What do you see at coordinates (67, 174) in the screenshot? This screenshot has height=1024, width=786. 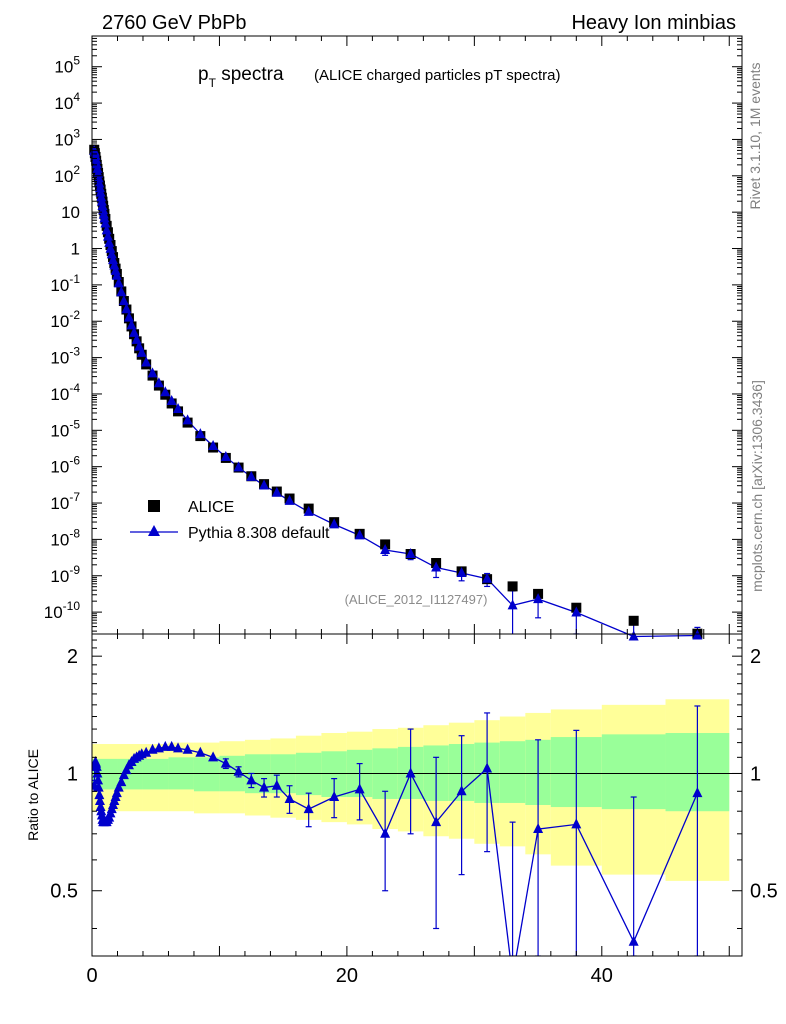 I see `y-tick-label: 10²` at bounding box center [67, 174].